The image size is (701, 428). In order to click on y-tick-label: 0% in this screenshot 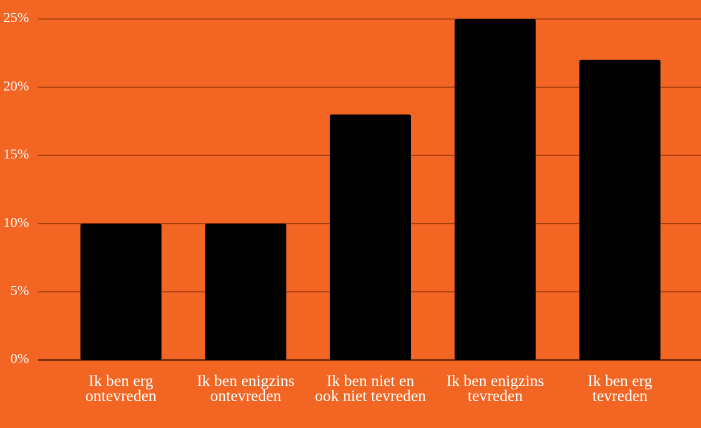, I will do `click(19, 359)`.